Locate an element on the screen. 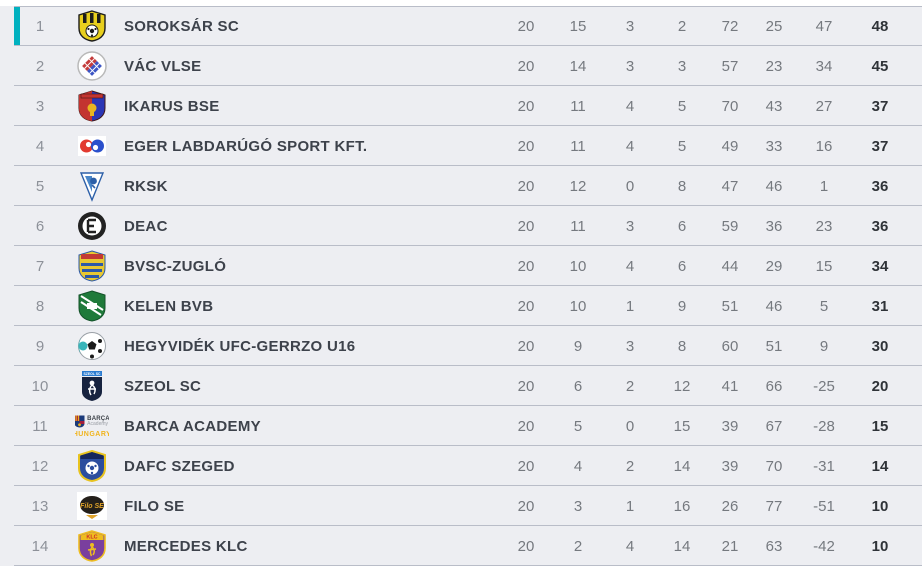 Image resolution: width=922 pixels, height=576 pixels. team-name: FILO SE is located at coordinates (154, 506).